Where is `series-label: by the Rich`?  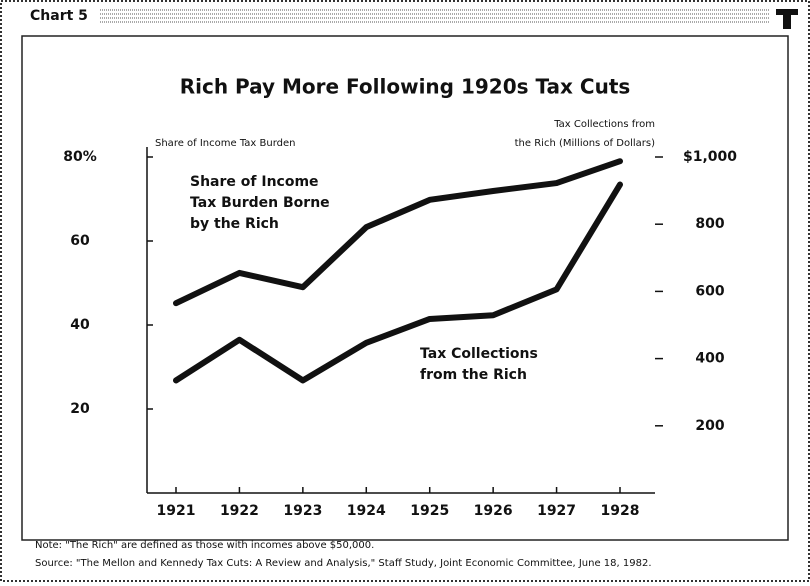
series-label: by the Rich is located at coordinates (234, 224).